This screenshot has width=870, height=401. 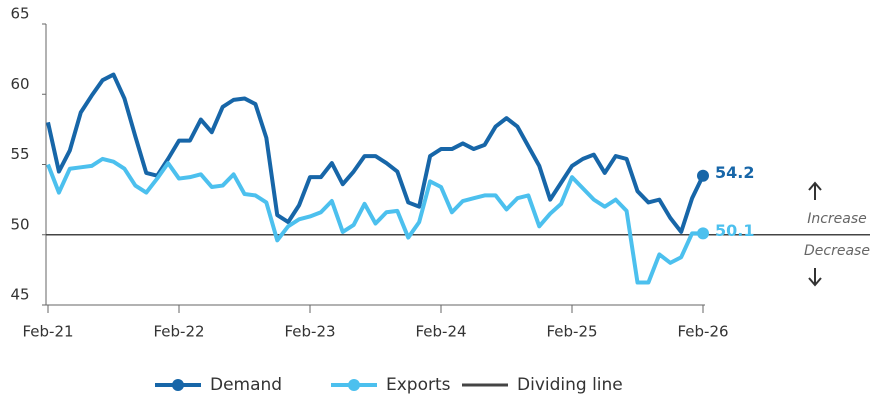 What do you see at coordinates (440, 332) in the screenshot?
I see `x-tick-label: Feb-24` at bounding box center [440, 332].